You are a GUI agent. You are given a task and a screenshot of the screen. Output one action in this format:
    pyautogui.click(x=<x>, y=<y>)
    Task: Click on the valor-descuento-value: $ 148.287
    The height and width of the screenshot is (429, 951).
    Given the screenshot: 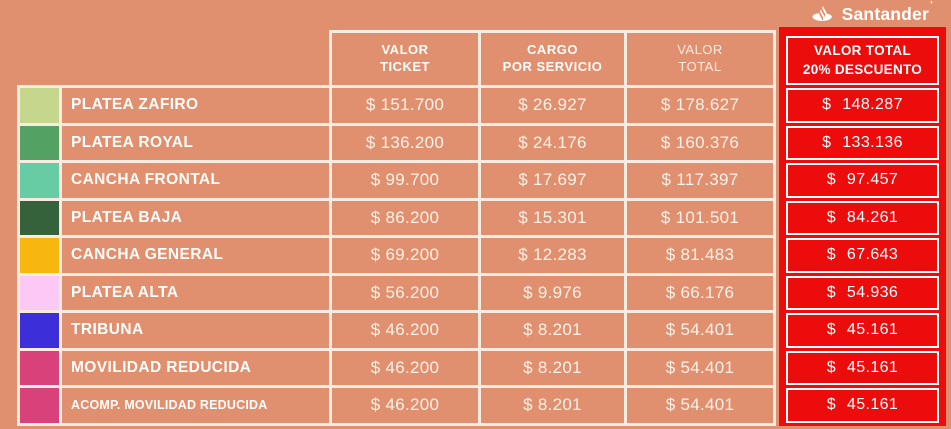 What is the action you would take?
    pyautogui.click(x=862, y=105)
    